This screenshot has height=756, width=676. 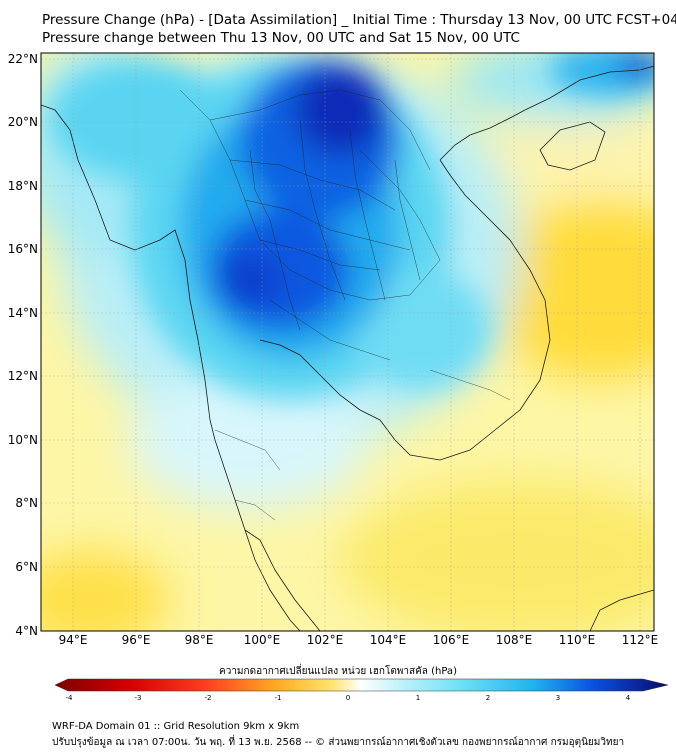 What do you see at coordinates (23, 186) in the screenshot?
I see `lat-tick-label: 18°N` at bounding box center [23, 186].